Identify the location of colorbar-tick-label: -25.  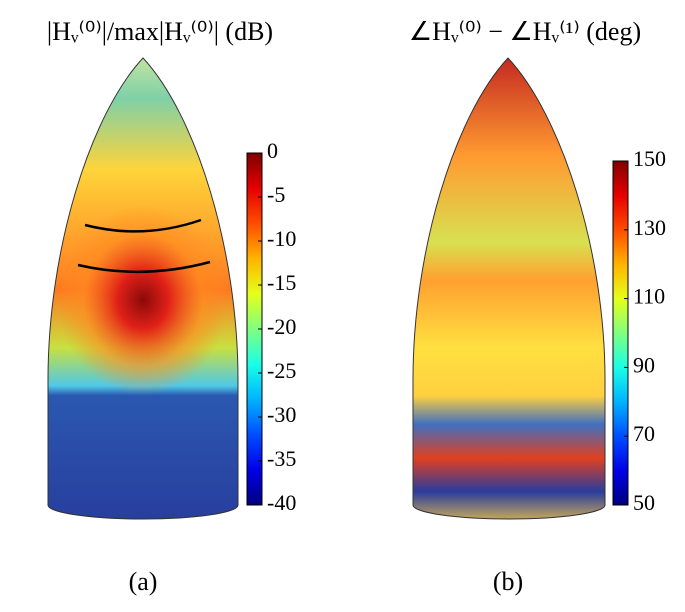
(281, 370).